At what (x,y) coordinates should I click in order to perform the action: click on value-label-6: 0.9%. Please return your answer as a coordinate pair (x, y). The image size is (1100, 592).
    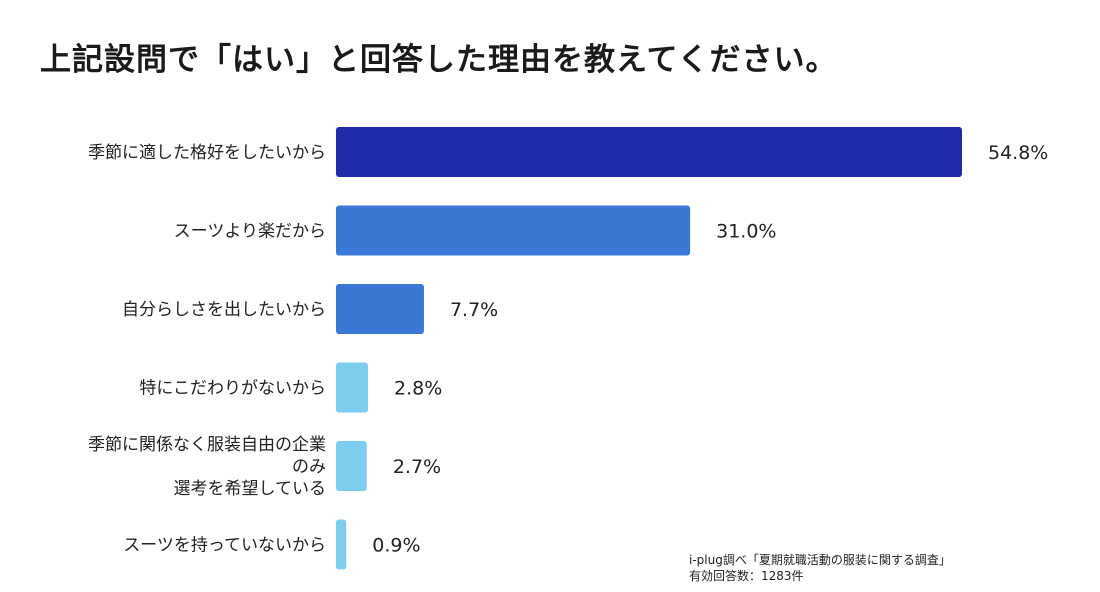
    Looking at the image, I should click on (396, 546).